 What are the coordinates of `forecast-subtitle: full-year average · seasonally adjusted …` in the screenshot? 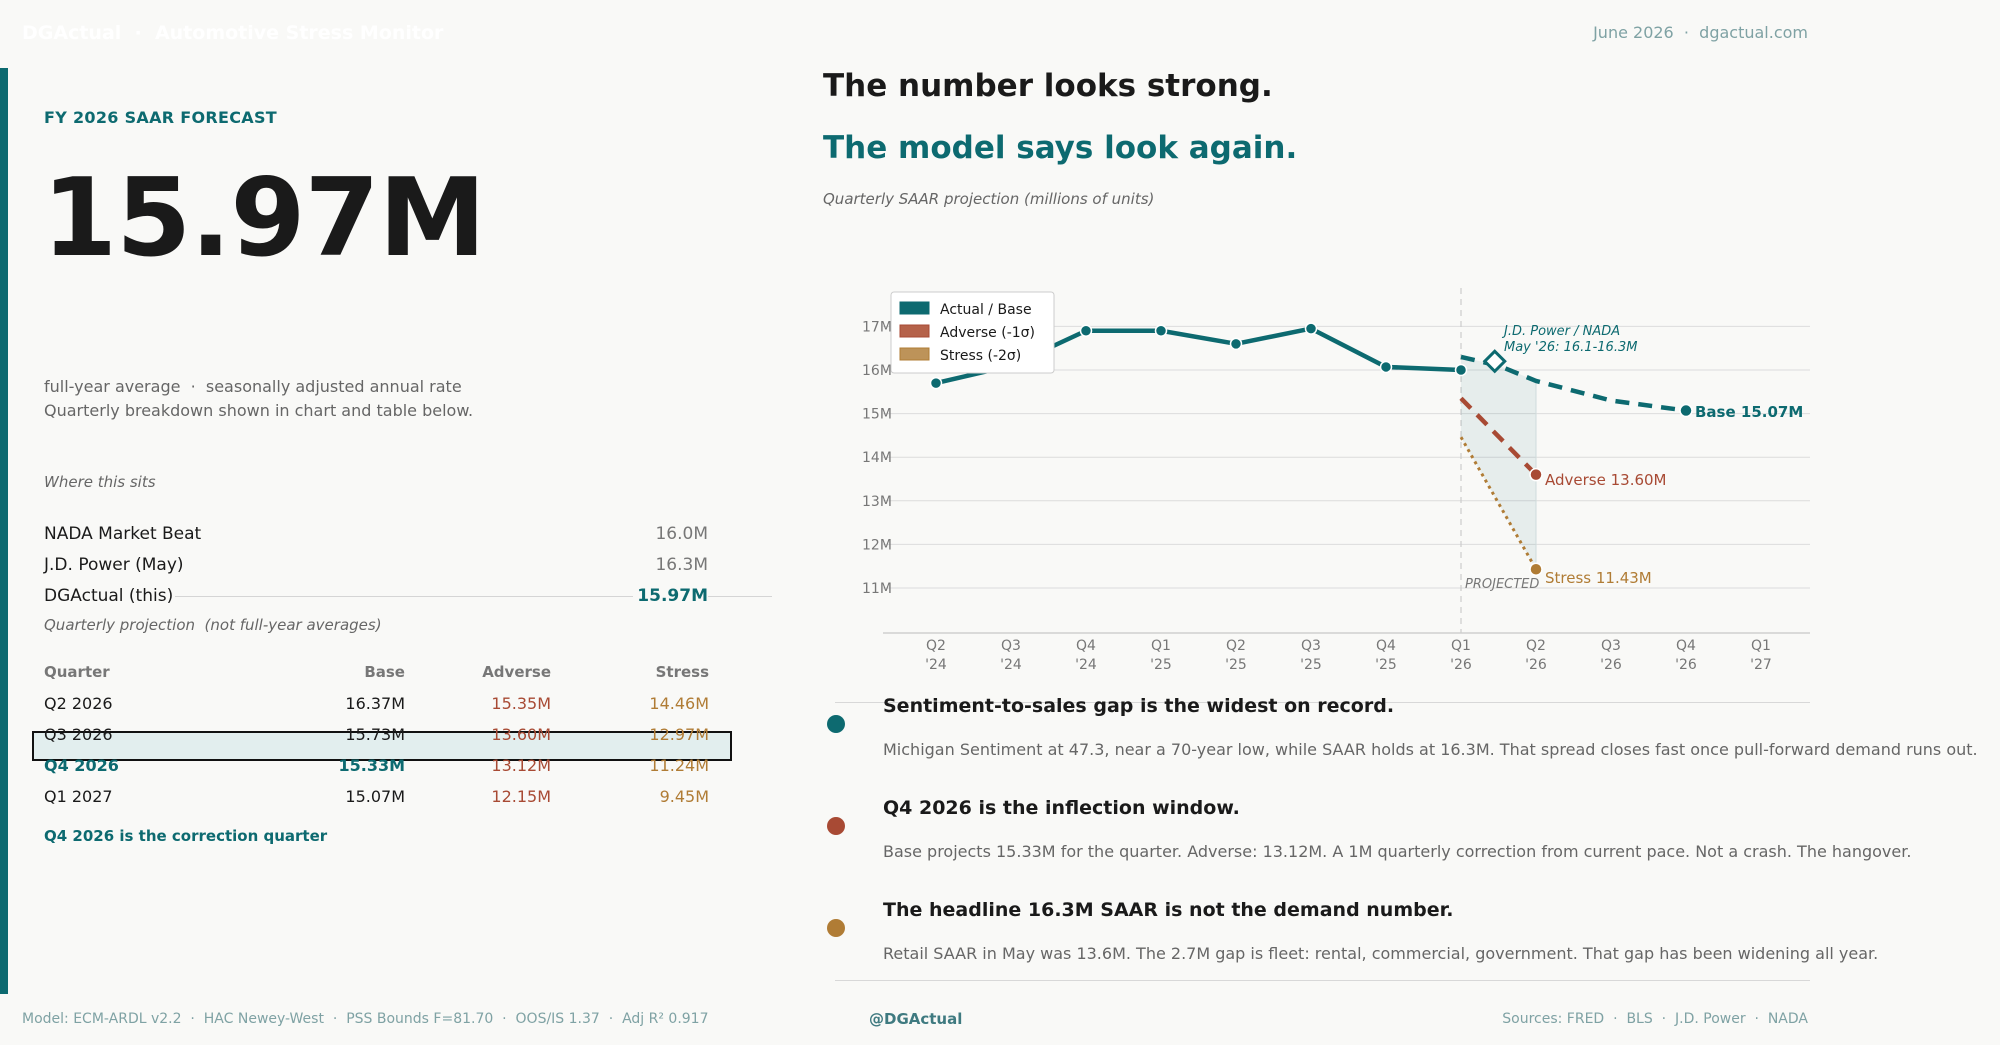 It's located at (253, 386).